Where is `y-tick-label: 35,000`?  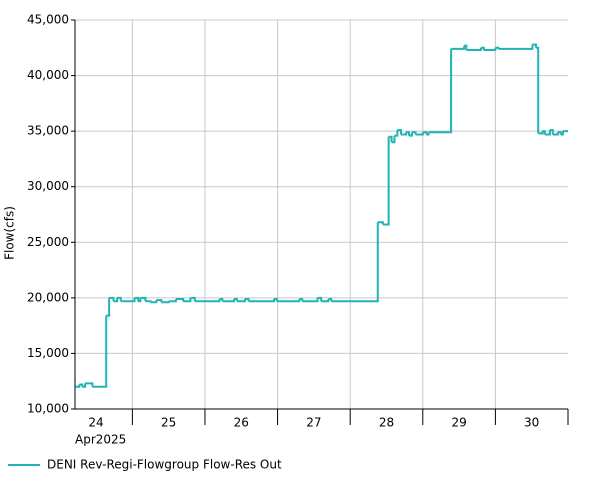
y-tick-label: 35,000 is located at coordinates (48, 131).